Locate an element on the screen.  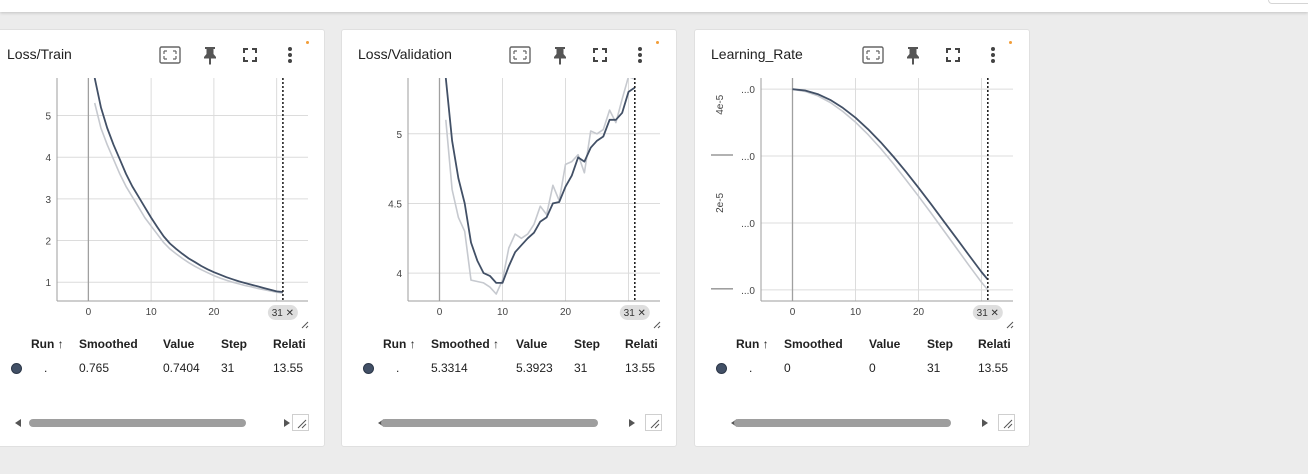
y-tick-label: 2 is located at coordinates (48, 242).